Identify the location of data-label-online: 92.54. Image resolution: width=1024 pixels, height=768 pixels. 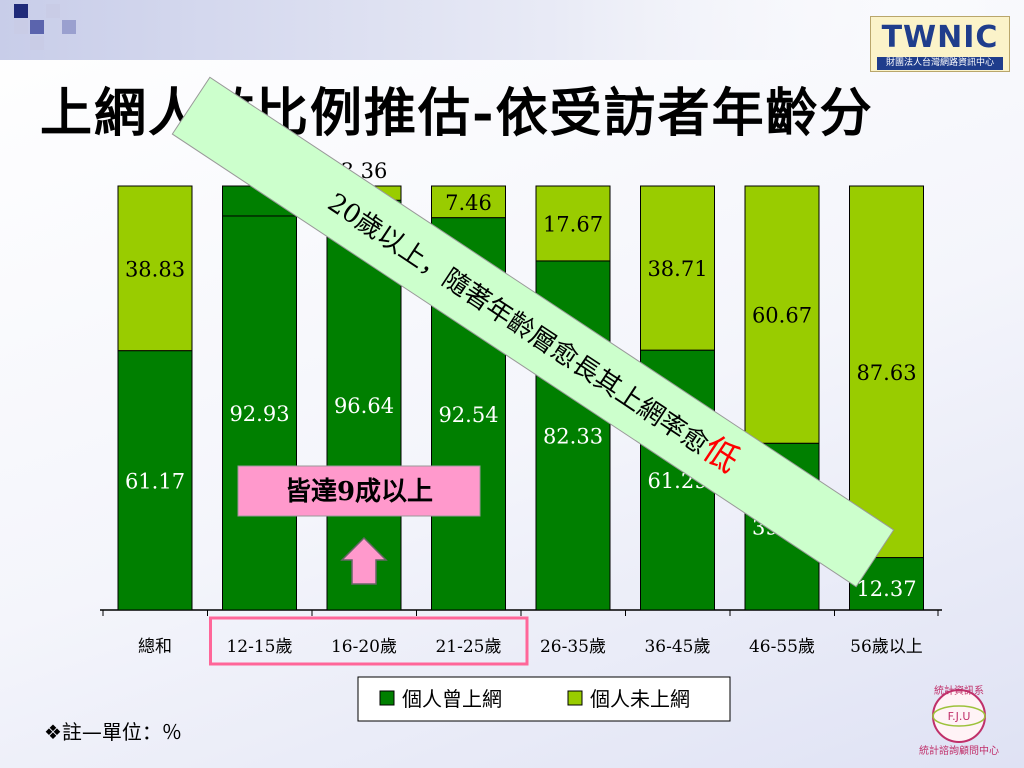
(468, 415).